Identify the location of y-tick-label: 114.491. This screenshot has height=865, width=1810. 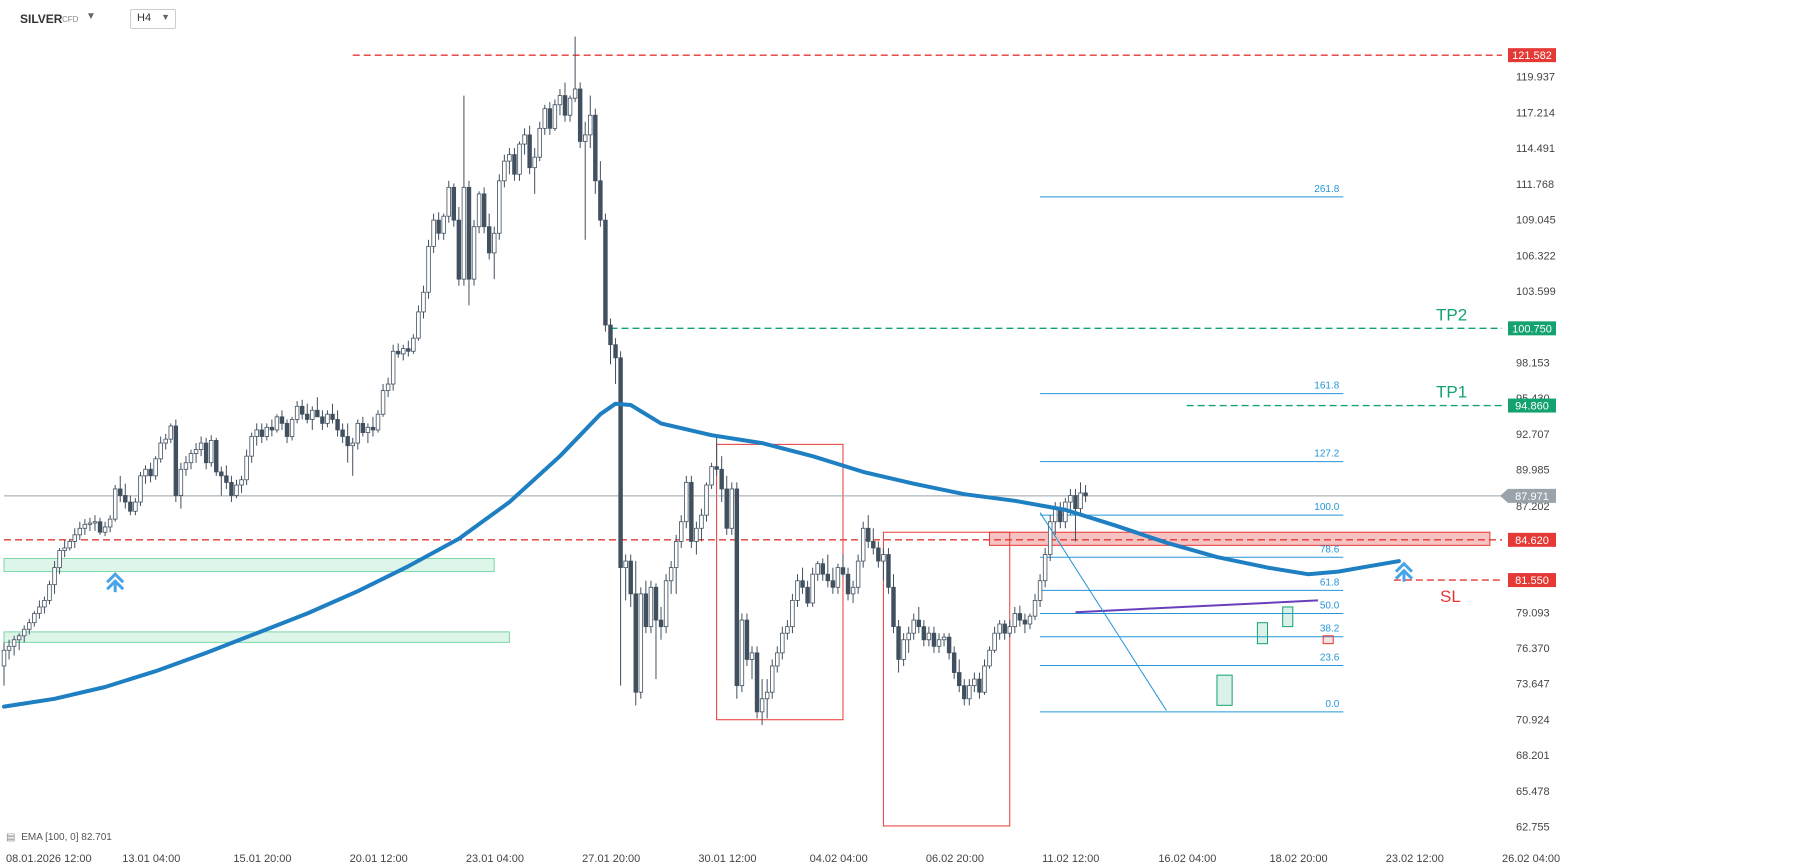
(1535, 149).